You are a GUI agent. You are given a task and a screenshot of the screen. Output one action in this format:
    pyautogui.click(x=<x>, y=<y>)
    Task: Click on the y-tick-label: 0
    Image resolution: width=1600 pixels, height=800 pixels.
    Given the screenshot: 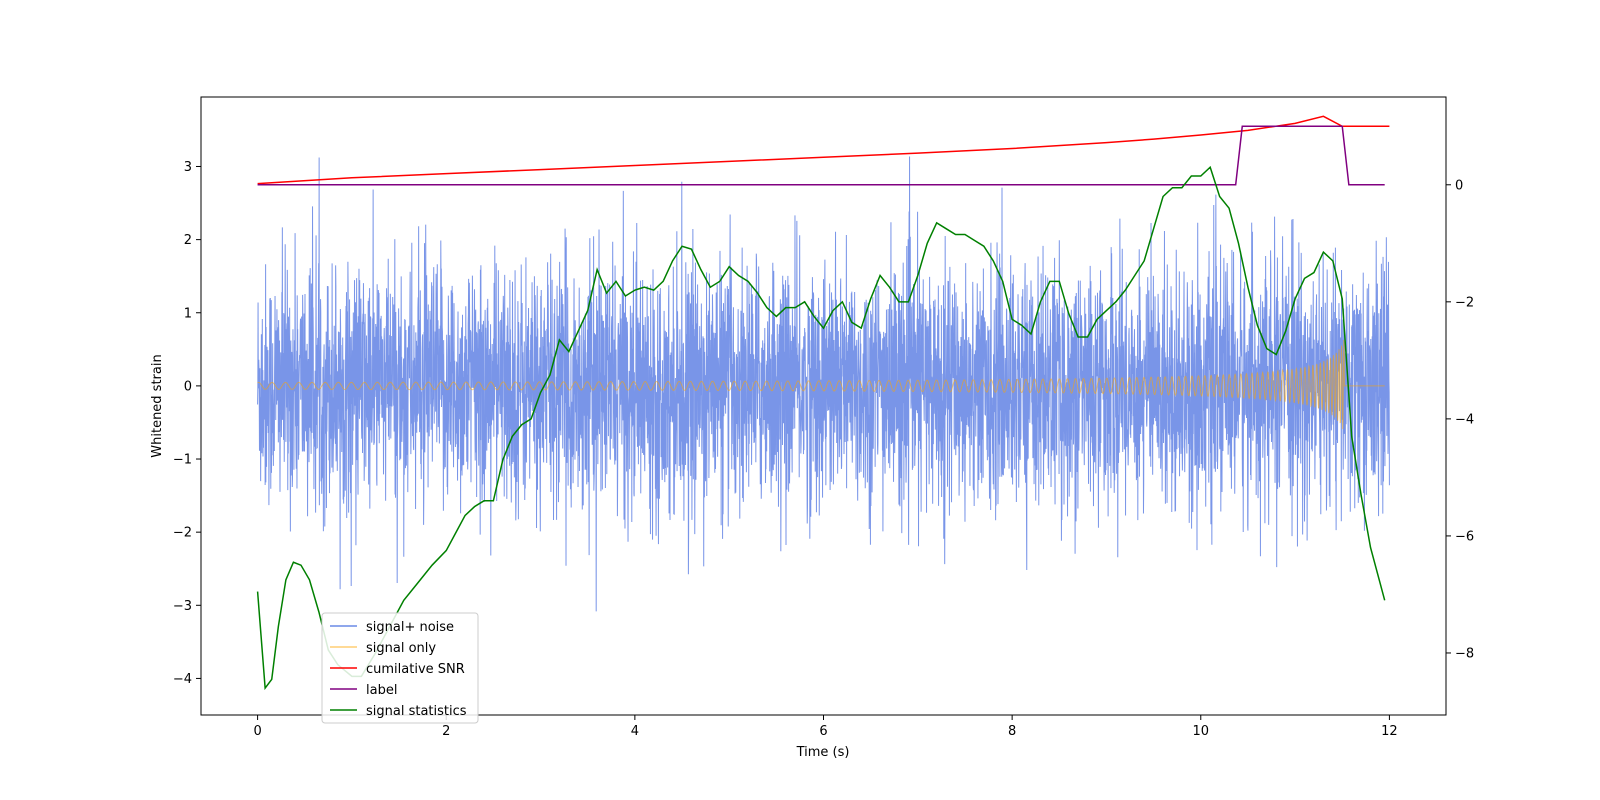 What is the action you would take?
    pyautogui.click(x=188, y=386)
    